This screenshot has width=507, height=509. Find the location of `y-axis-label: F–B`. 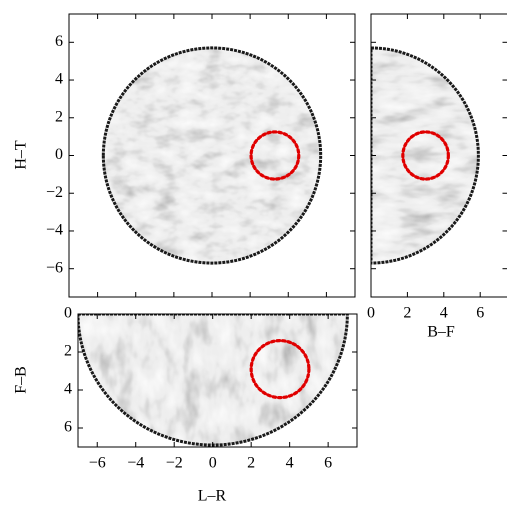

y-axis-label: F–B is located at coordinates (21, 380).